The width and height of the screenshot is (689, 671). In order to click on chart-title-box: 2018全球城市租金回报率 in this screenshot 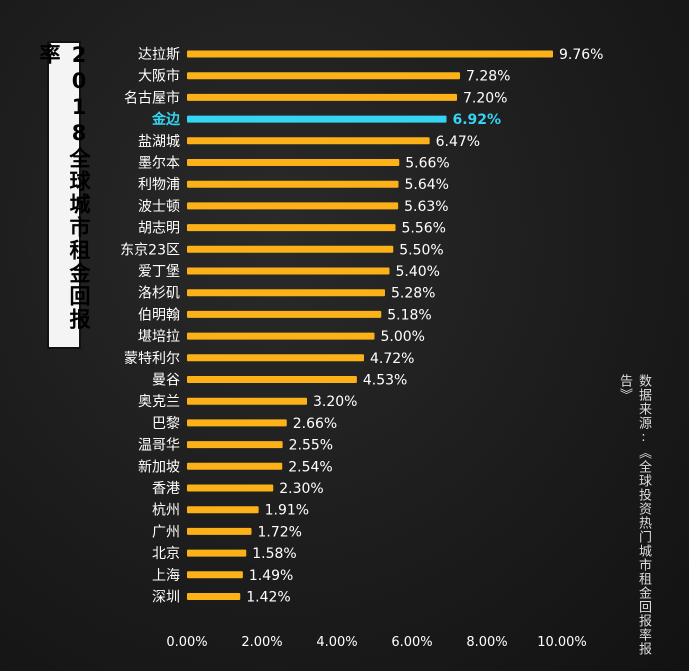, I will do `click(64, 195)`.